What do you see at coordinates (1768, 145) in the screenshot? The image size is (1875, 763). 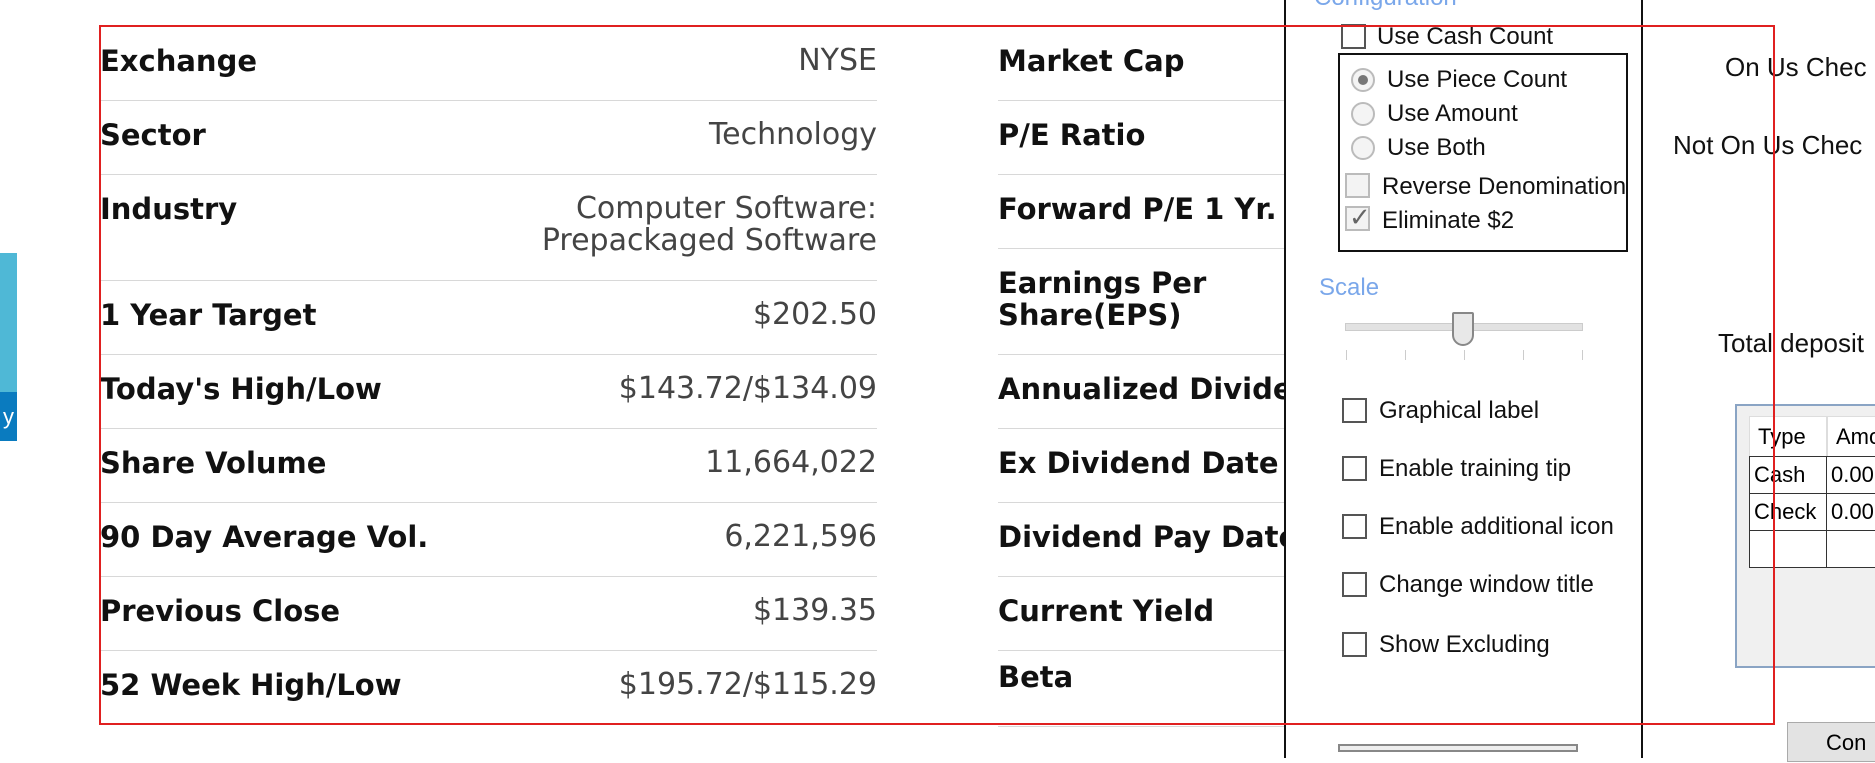 I see `not-on-us-checks-label: Not On Us Chec` at bounding box center [1768, 145].